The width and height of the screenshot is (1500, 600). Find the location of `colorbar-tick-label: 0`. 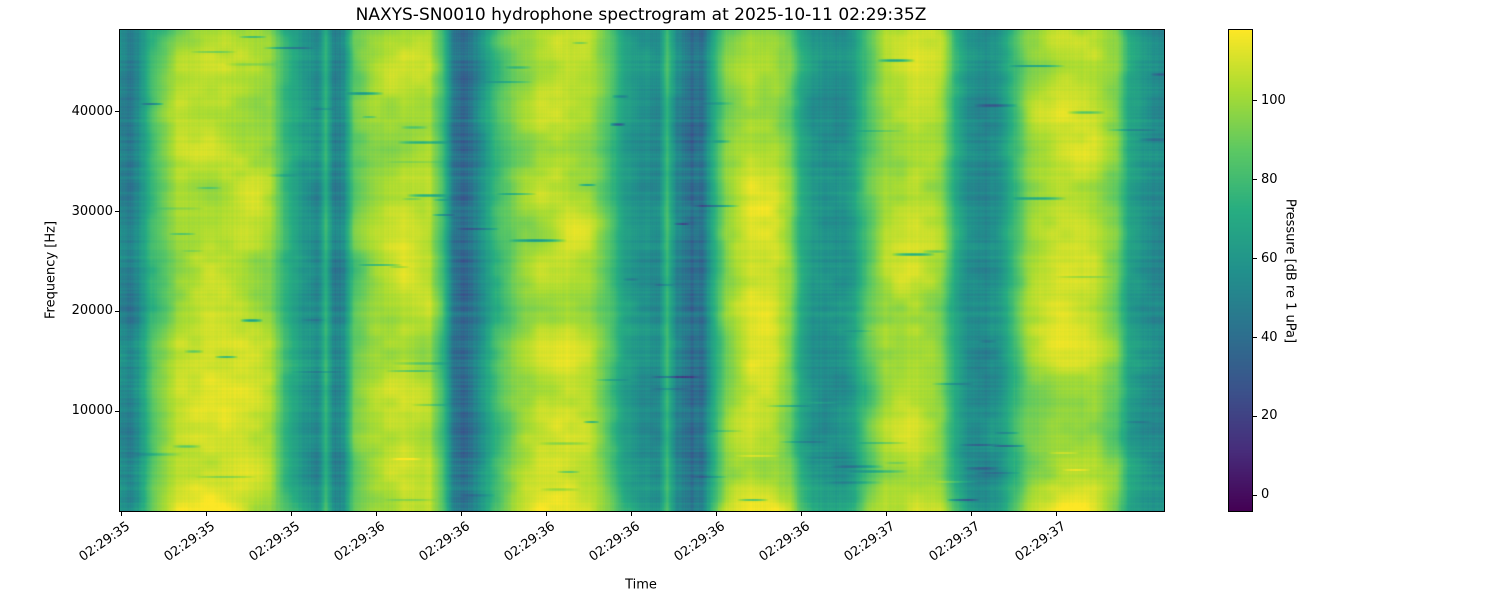

colorbar-tick-label: 0 is located at coordinates (1265, 495).